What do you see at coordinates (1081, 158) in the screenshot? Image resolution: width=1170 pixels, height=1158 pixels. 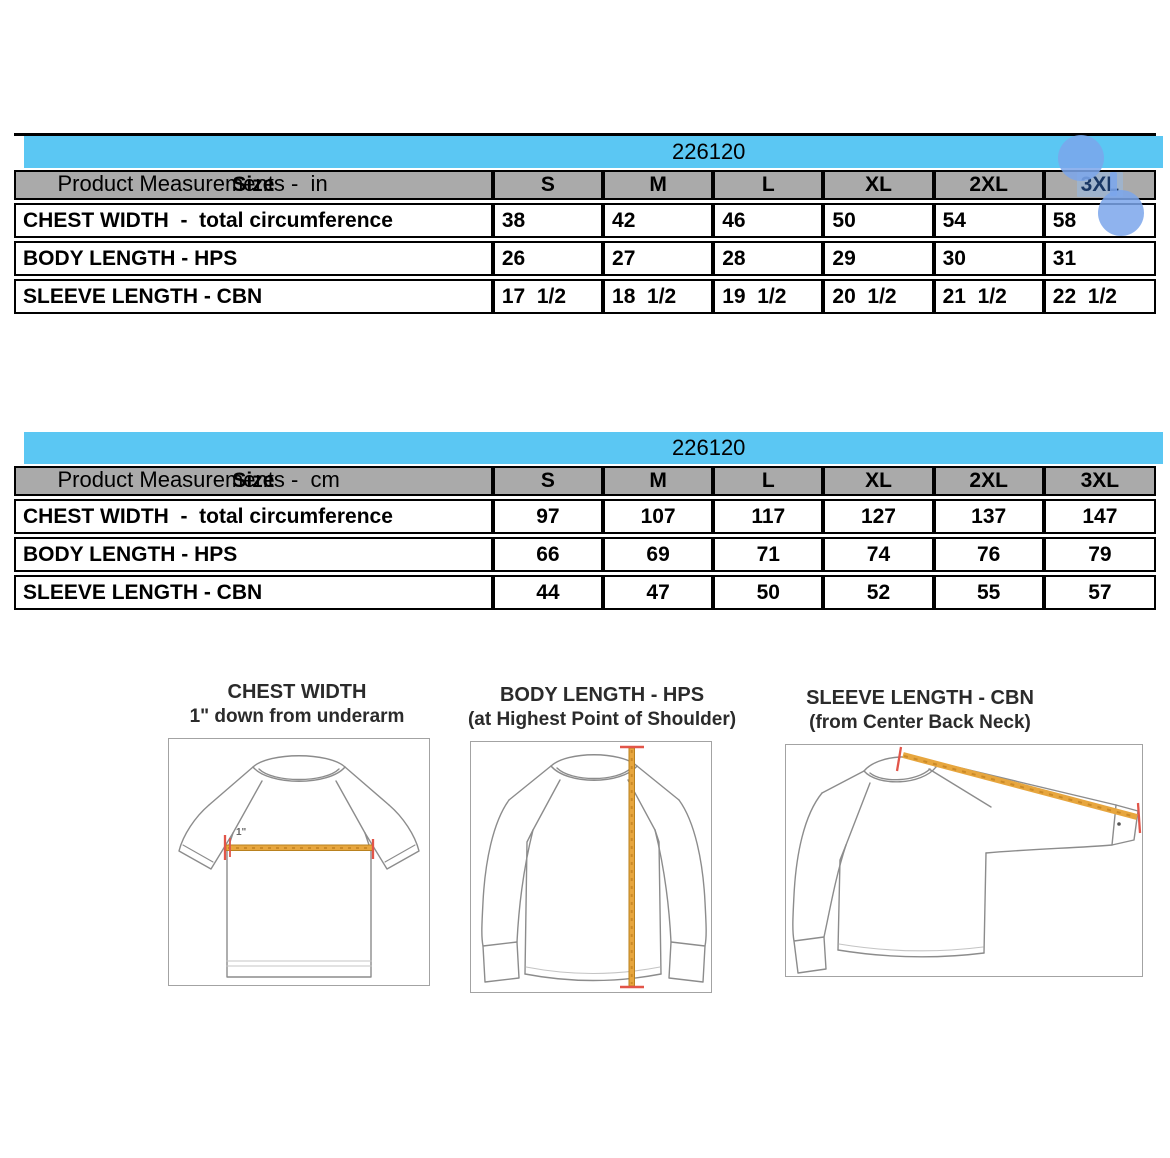 I see `text-selection-handle-start` at bounding box center [1081, 158].